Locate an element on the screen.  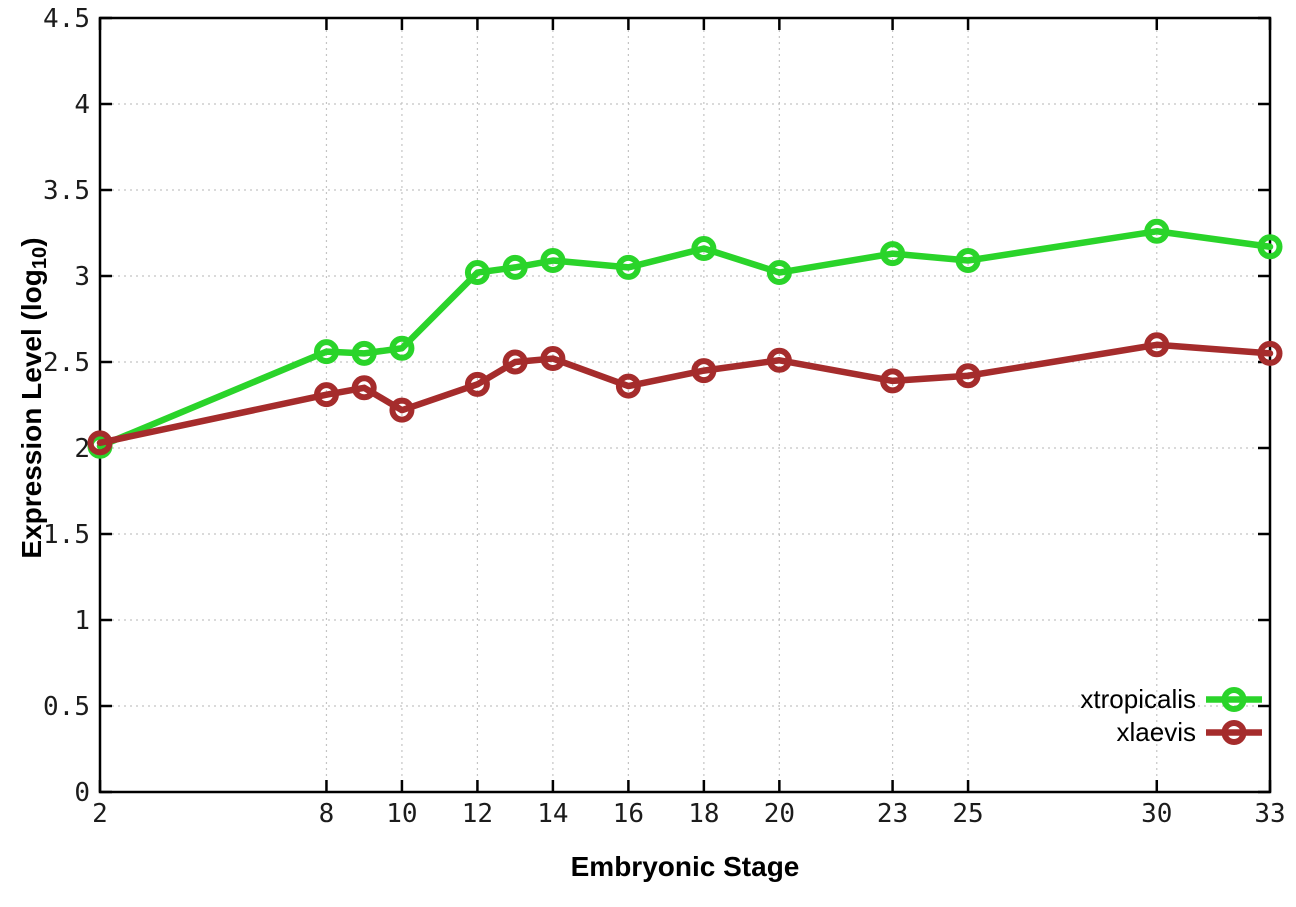
y-tick-label: 2.5 is located at coordinates (66, 363).